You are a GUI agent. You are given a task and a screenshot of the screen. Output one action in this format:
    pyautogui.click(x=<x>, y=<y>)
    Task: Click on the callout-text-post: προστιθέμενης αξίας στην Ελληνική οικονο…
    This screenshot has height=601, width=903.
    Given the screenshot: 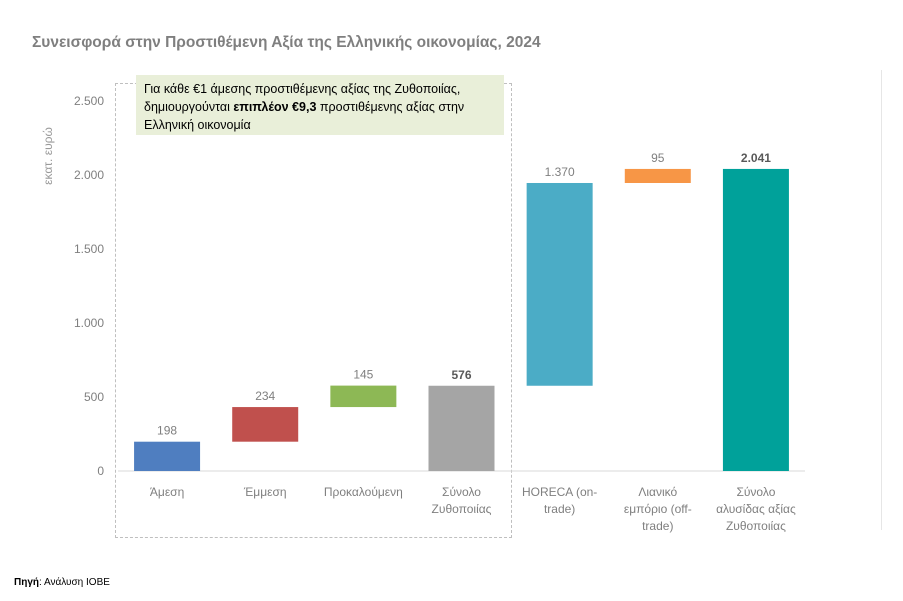 What is the action you would take?
    pyautogui.click(x=304, y=116)
    